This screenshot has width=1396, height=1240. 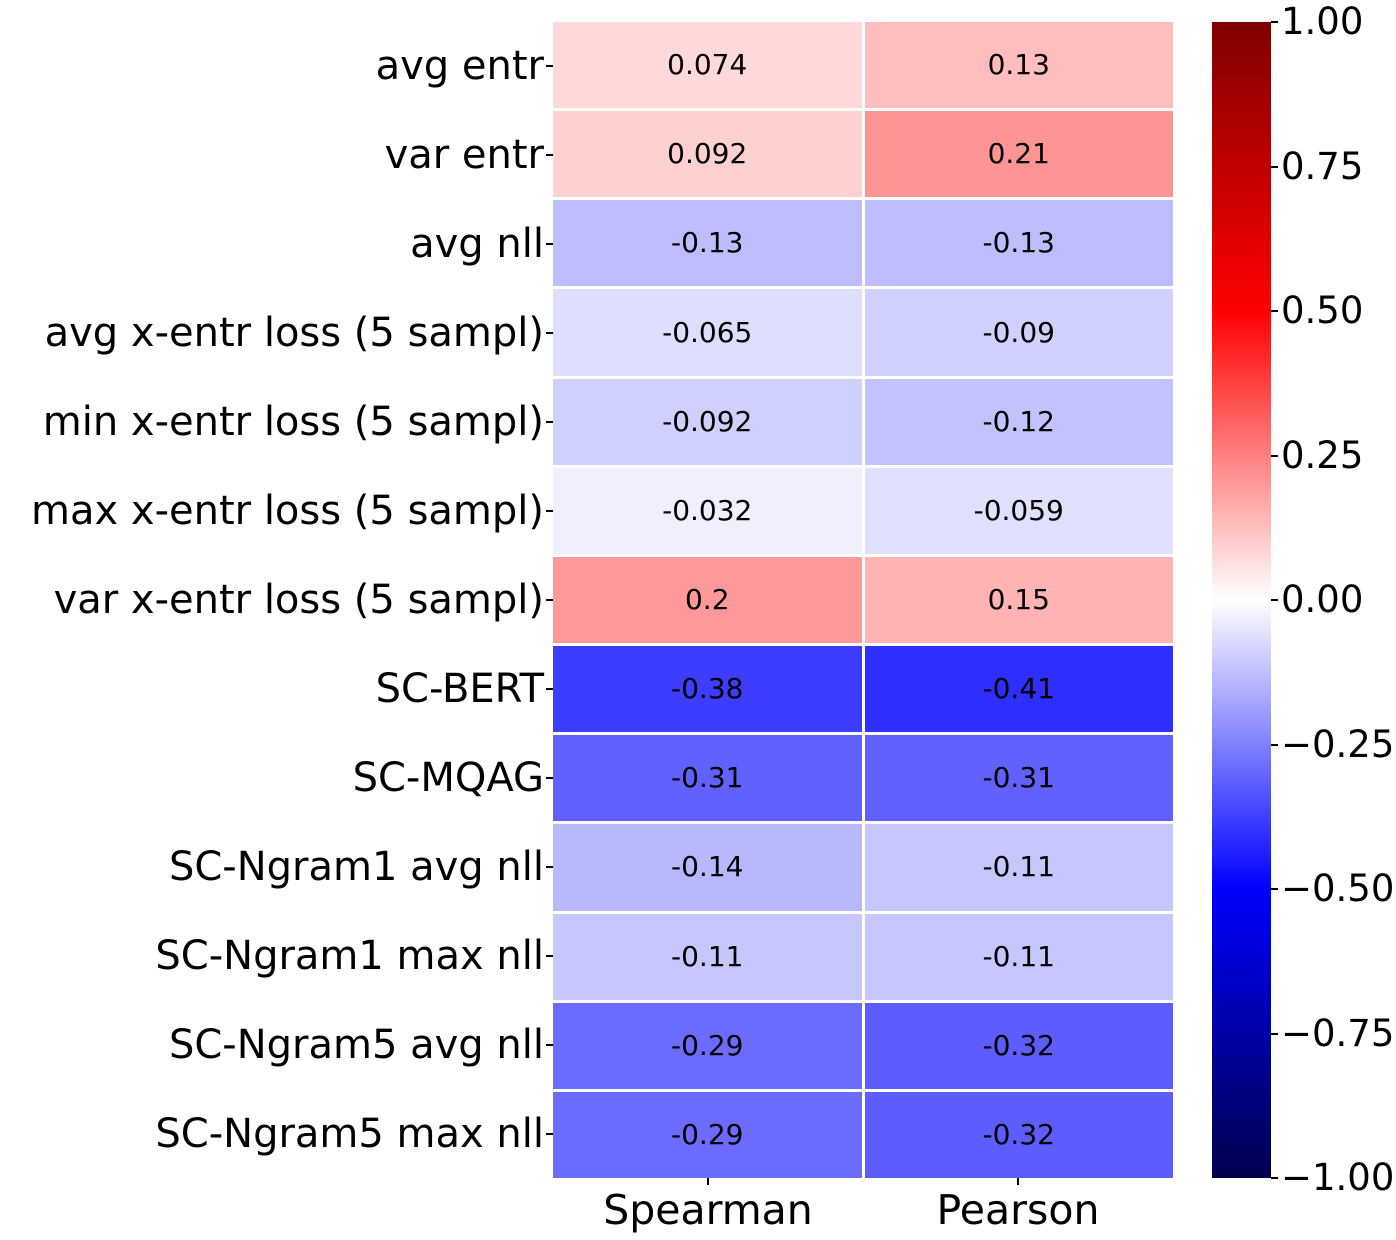 I want to click on row-label: SC-Ngram1 max nll, so click(x=349, y=955).